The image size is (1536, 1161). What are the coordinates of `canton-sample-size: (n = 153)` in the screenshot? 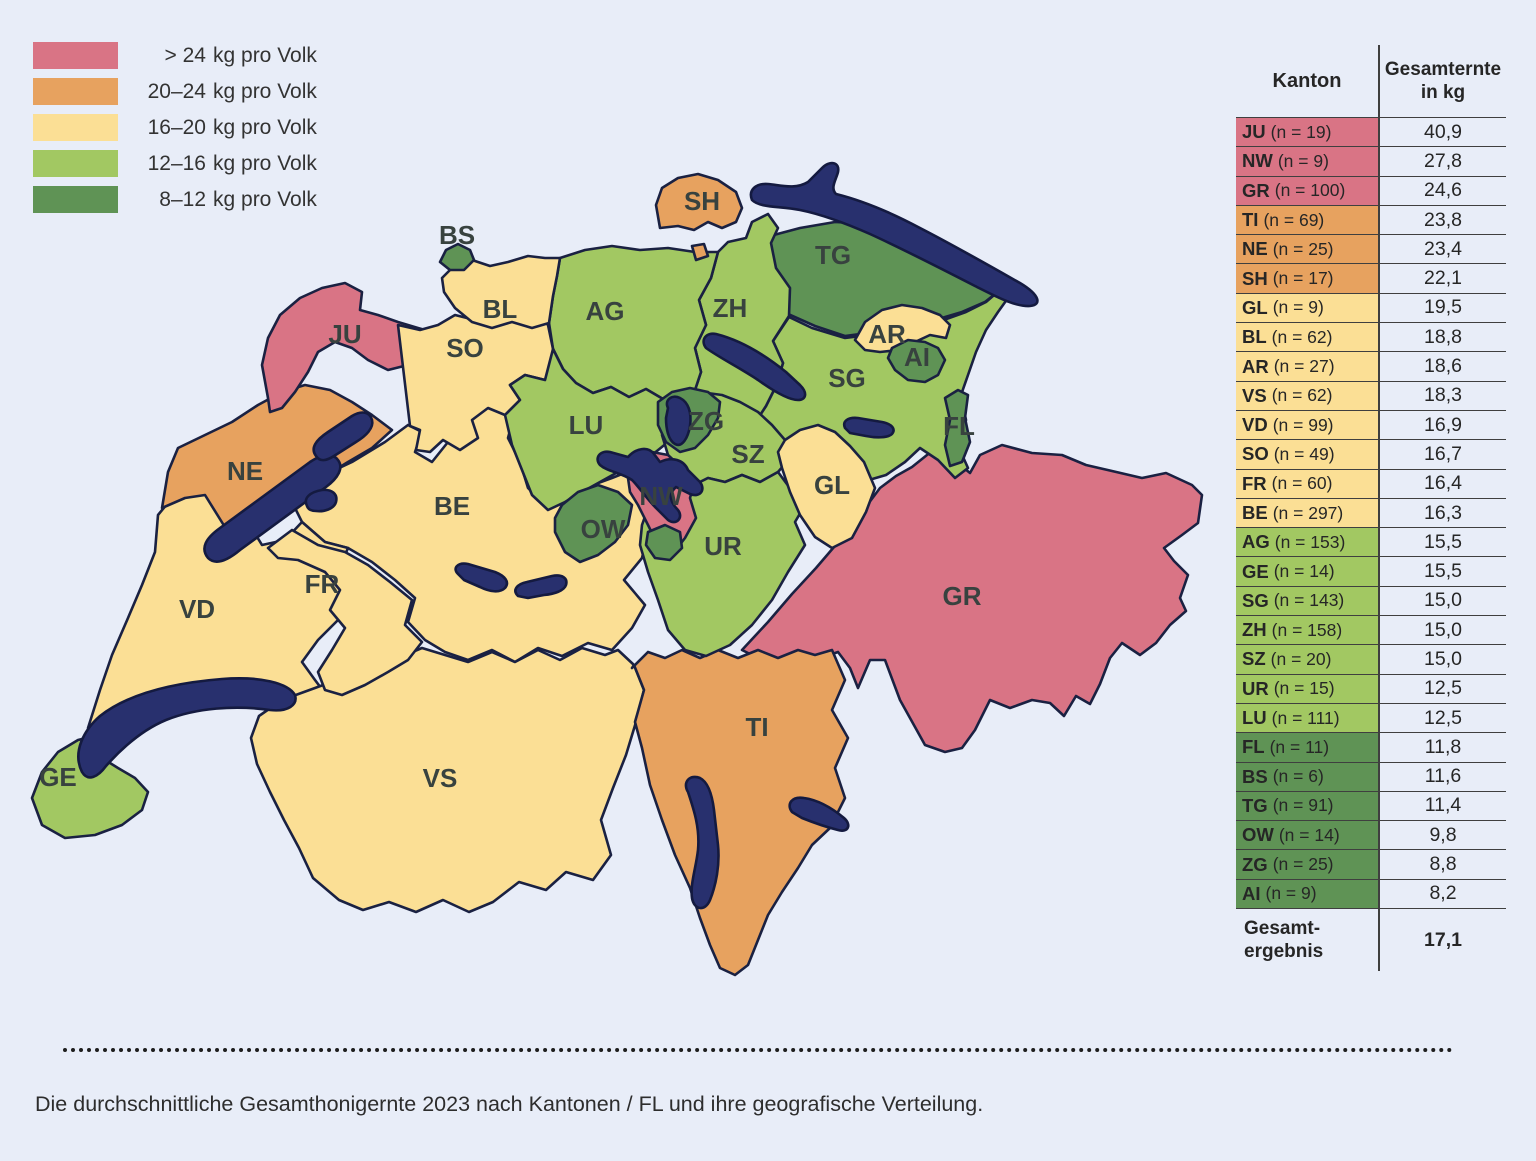 It's located at (1310, 541).